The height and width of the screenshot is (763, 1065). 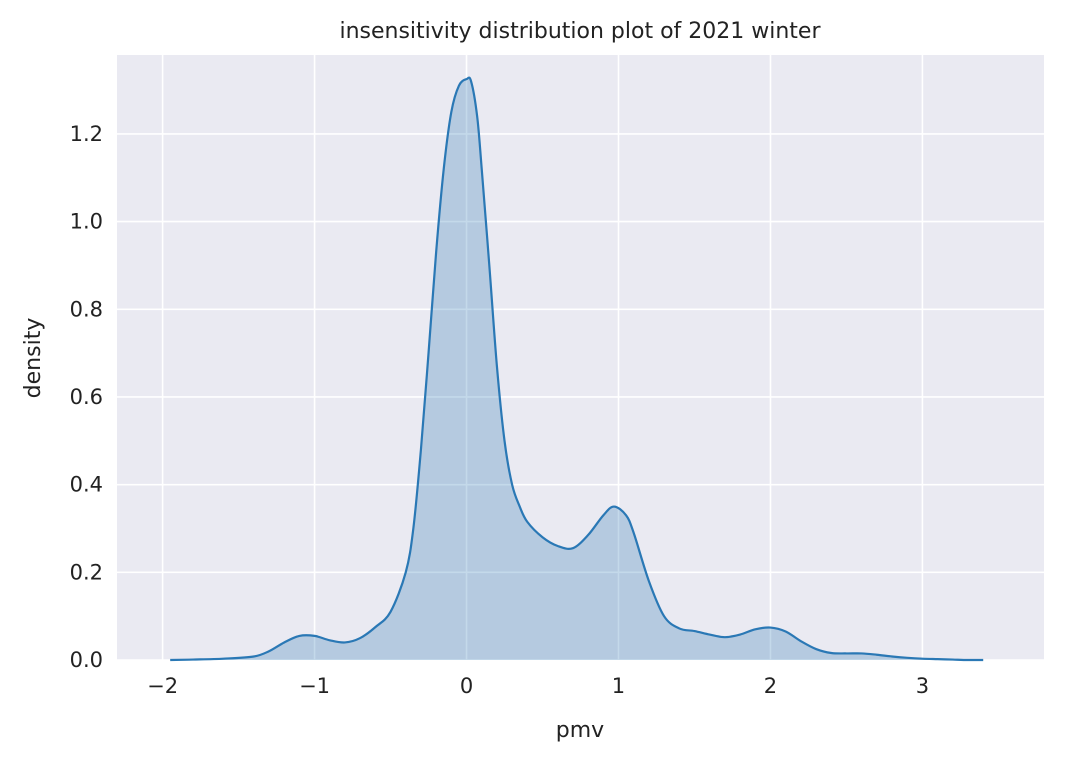 I want to click on x-tick-label: 3, so click(x=922, y=686).